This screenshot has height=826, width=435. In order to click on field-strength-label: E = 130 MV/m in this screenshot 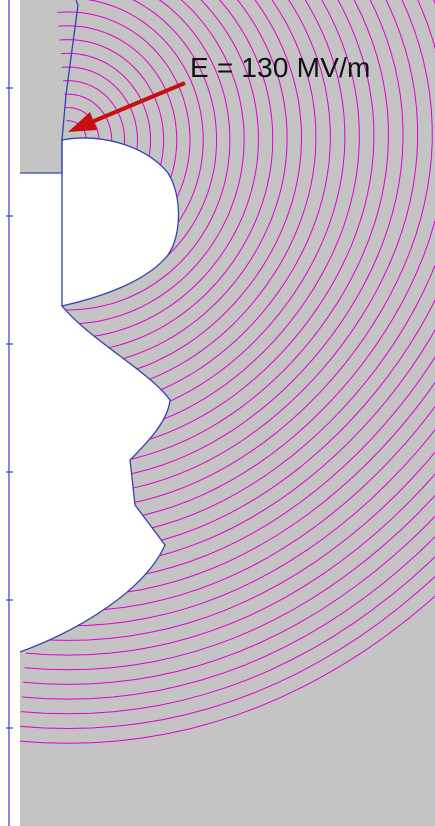, I will do `click(280, 67)`.